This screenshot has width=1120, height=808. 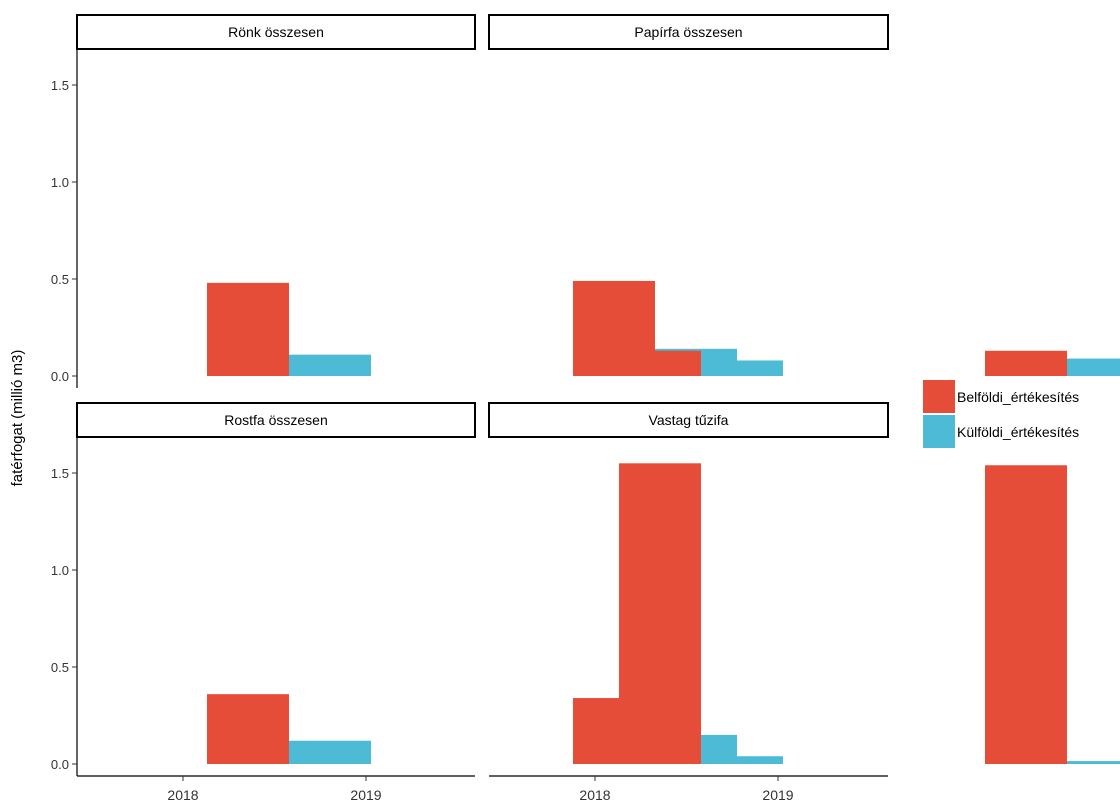 I want to click on legend-label: Belföldi_értékesítés, so click(x=1018, y=397).